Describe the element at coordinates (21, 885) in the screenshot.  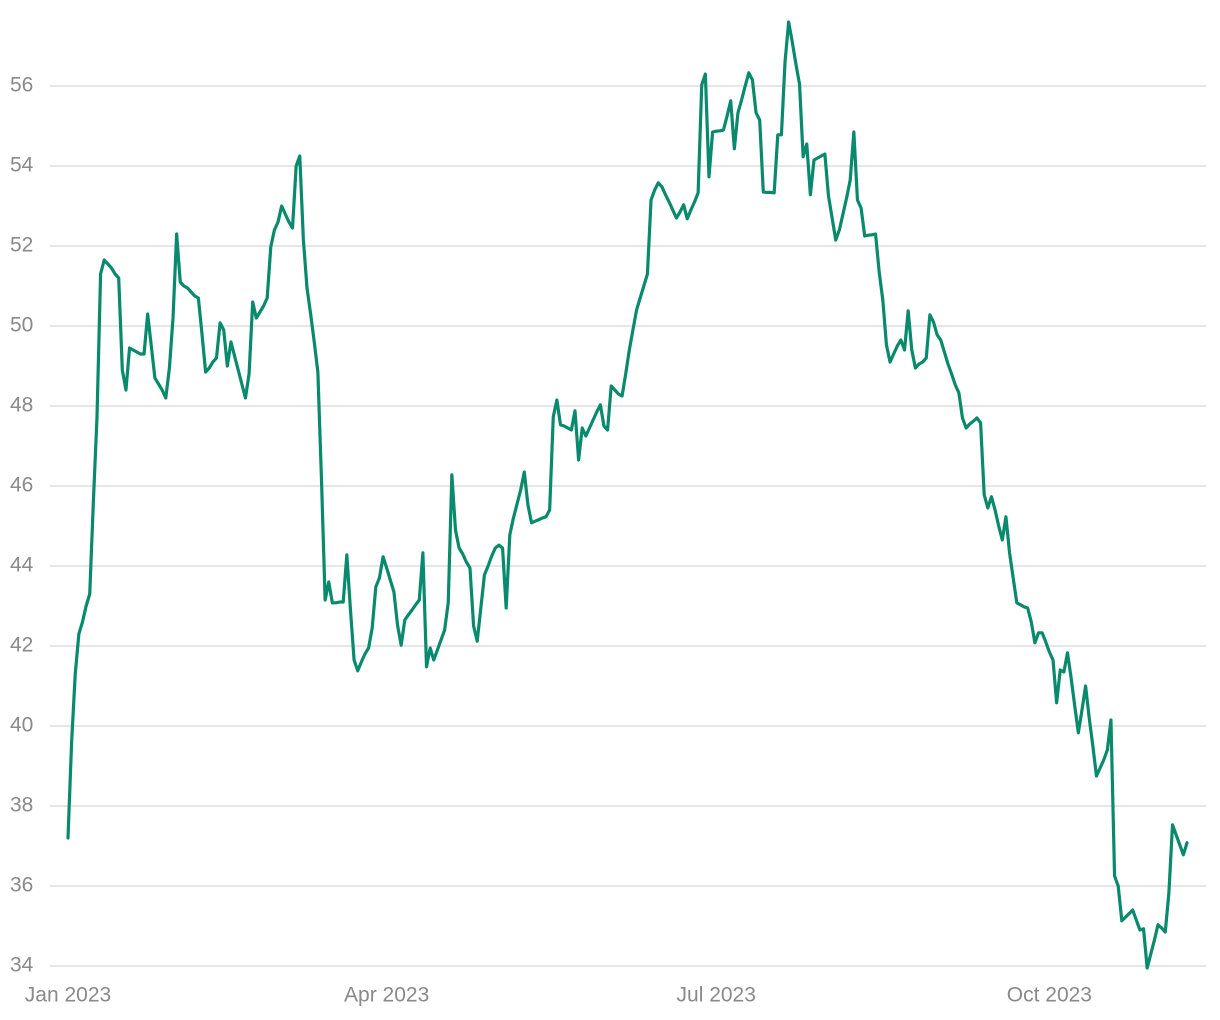
I see `y-tick-label: 36` at that location.